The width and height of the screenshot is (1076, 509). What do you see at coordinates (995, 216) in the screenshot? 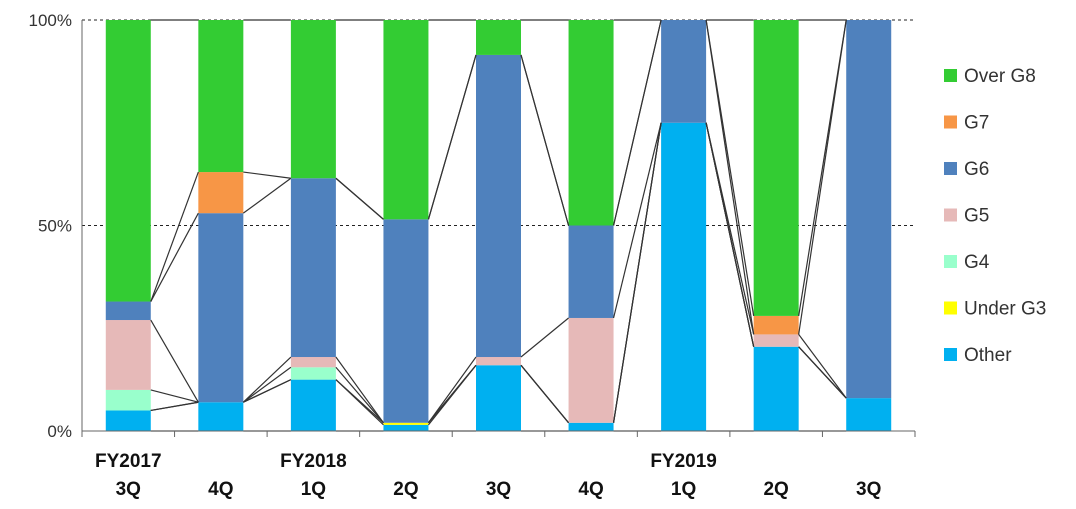
I see `legend: Over G8 G7 G6 G5 G4 Under G3 Other` at bounding box center [995, 216].